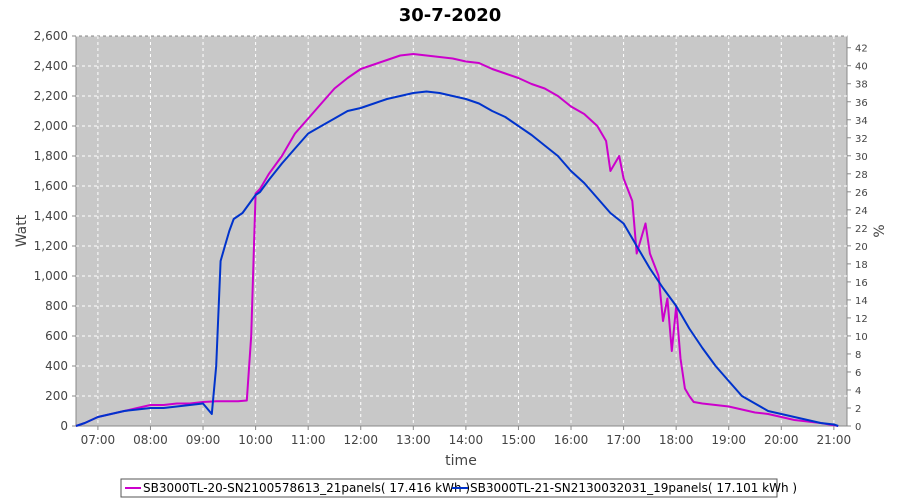 Image resolution: width=900 pixels, height=500 pixels. Describe the element at coordinates (51, 36) in the screenshot. I see `y-tick-label: 2,600` at that location.